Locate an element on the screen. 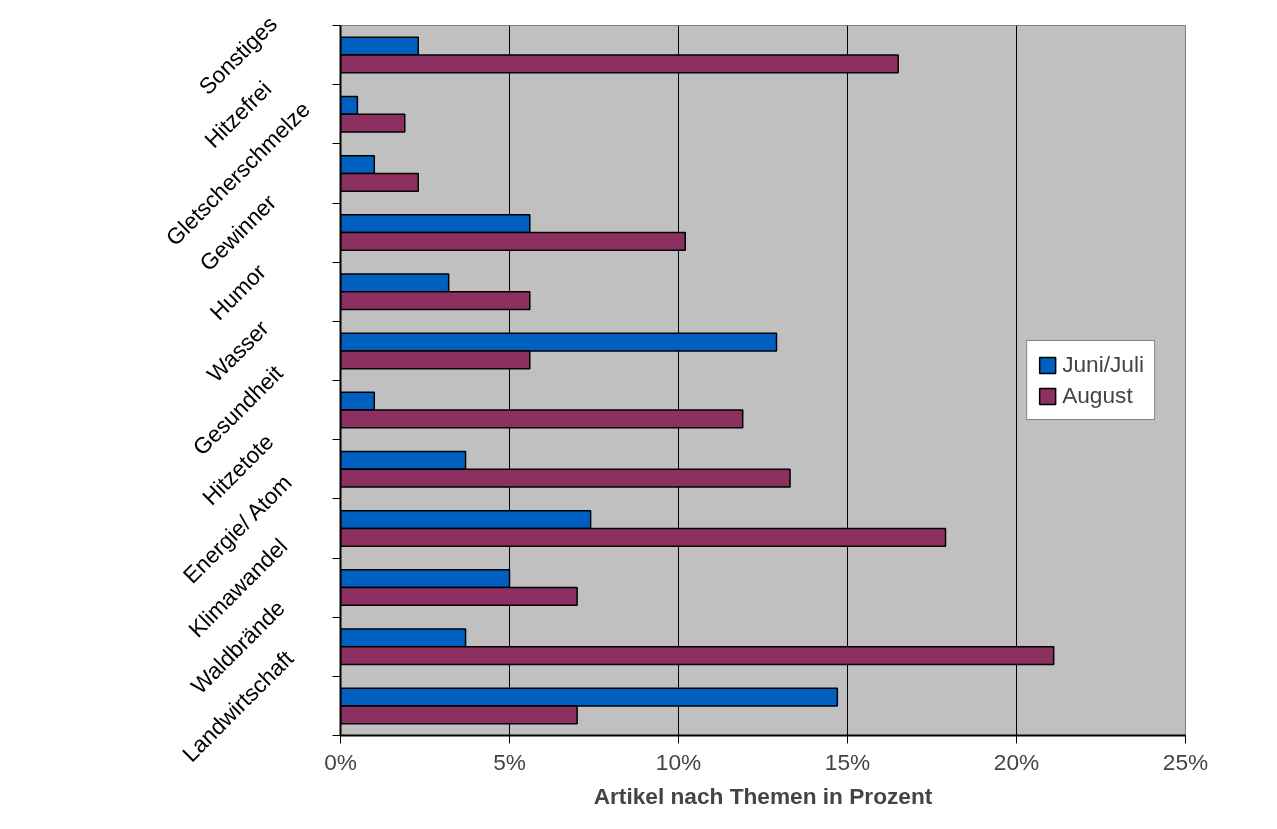  x-tick-label: 10% is located at coordinates (678, 761).